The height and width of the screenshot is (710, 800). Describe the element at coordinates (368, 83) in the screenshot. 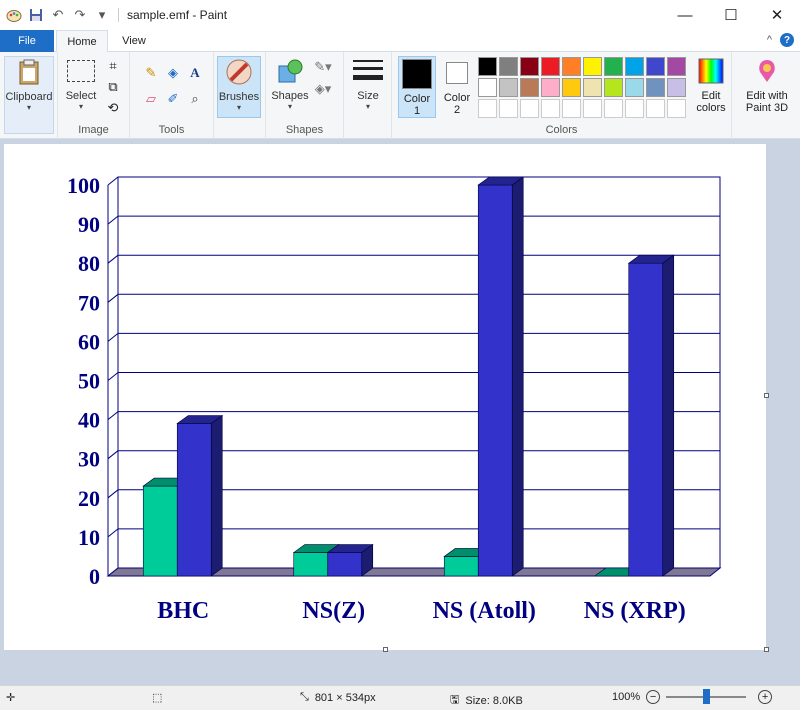

I see `size-button: Size ▾` at that location.